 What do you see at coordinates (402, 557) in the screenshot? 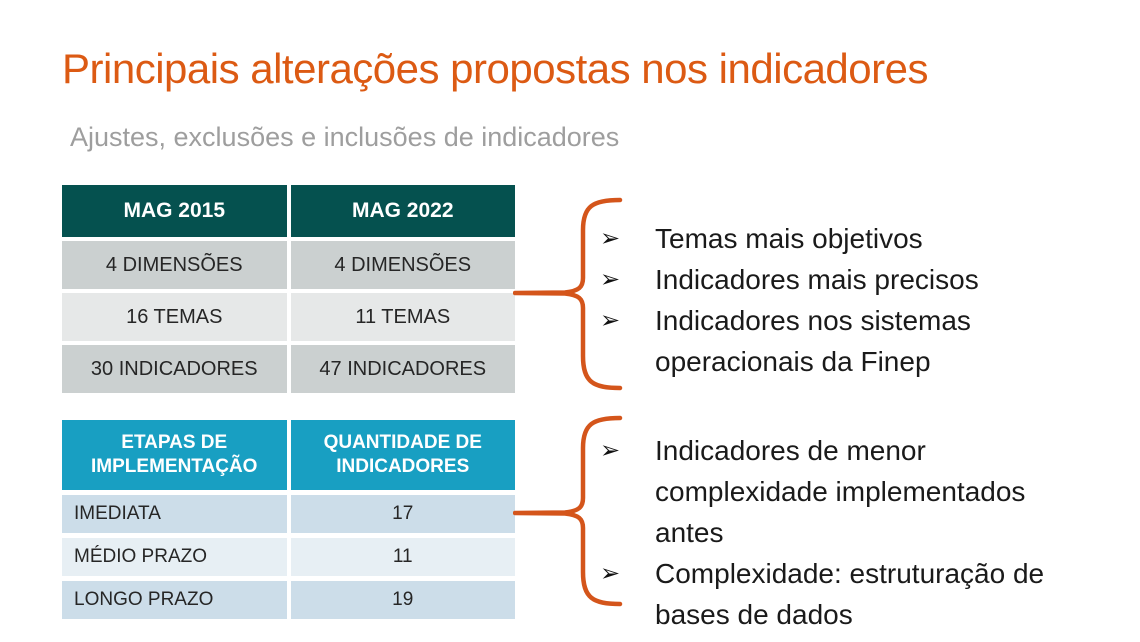
I see `etapas-table-cell: 11` at bounding box center [402, 557].